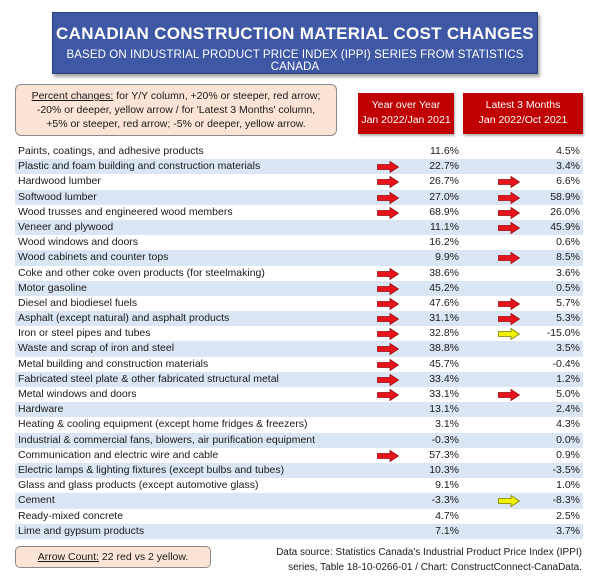  Describe the element at coordinates (568, 439) in the screenshot. I see `three-month-value: 0.0%` at that location.